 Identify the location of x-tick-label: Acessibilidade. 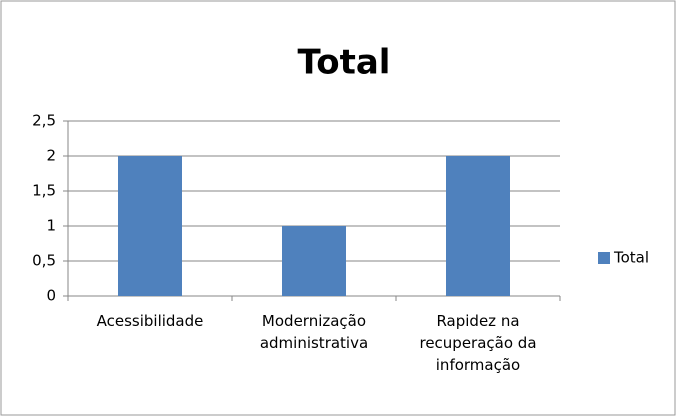
(150, 321).